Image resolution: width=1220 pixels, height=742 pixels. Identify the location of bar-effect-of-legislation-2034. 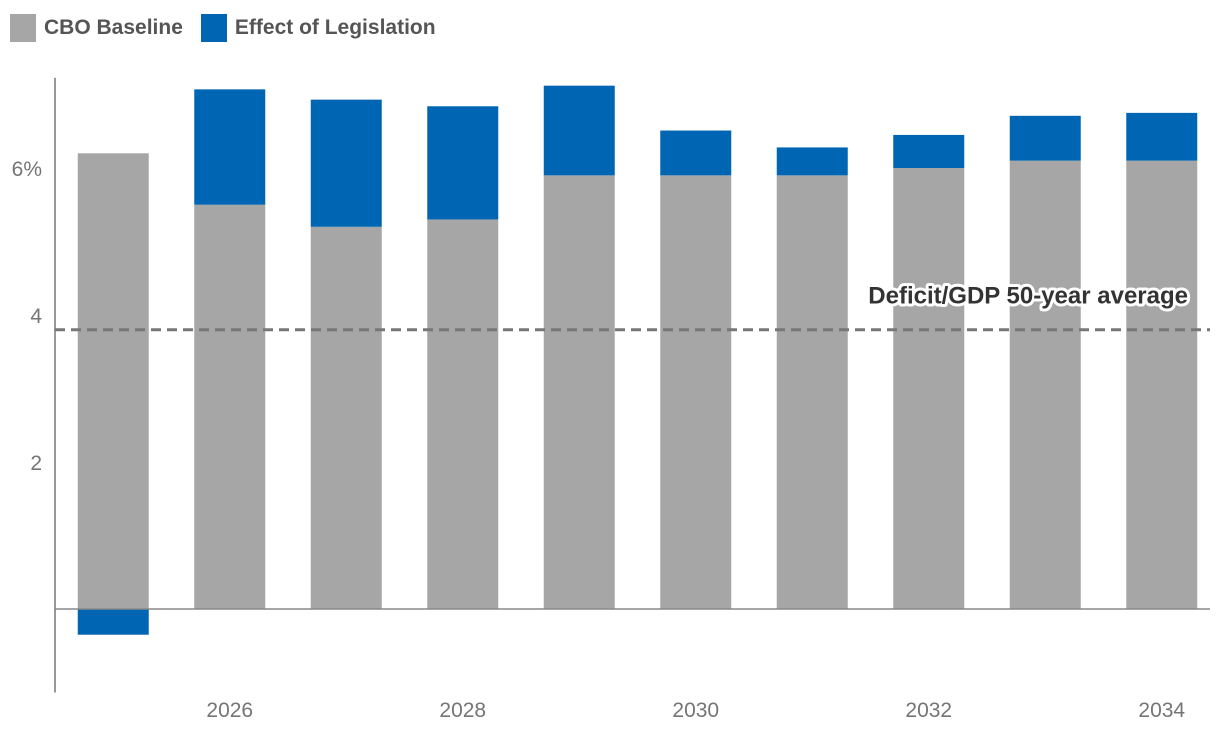
(1162, 136).